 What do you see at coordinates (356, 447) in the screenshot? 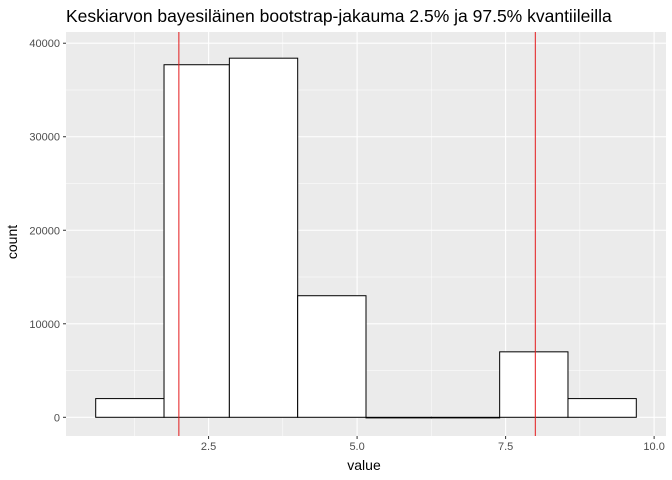
I see `x-tick-label: 5.0` at bounding box center [356, 447].